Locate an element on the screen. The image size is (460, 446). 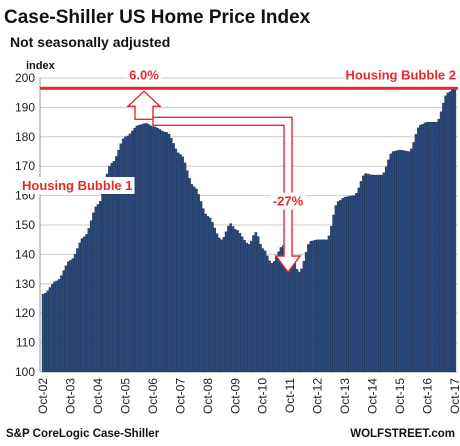
bubble1-label-bg is located at coordinates (77, 185).